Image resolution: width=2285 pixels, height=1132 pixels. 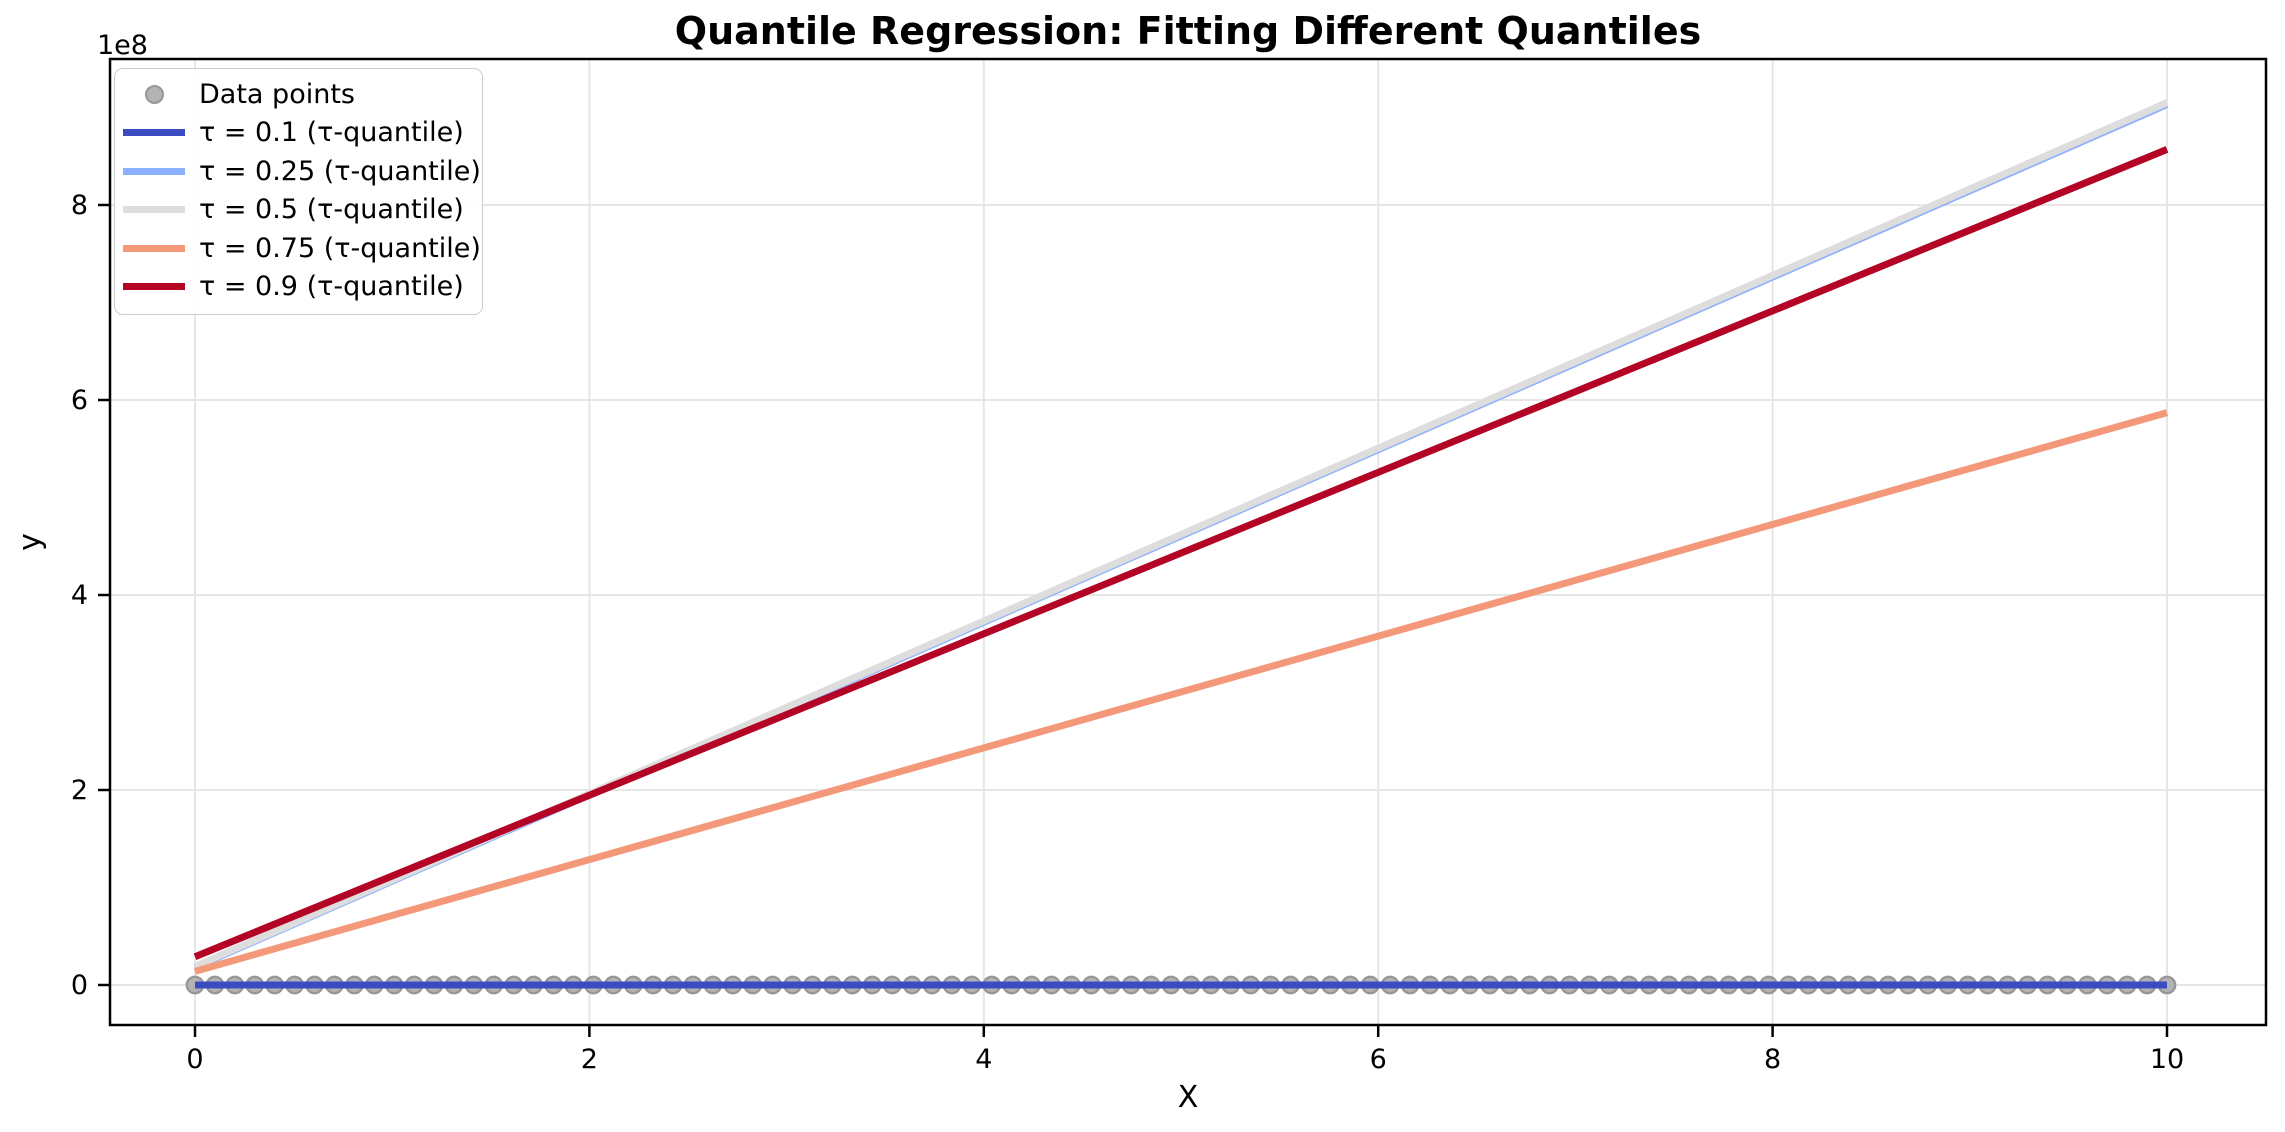 I want to click on data-points-marker-icon, so click(x=154, y=94).